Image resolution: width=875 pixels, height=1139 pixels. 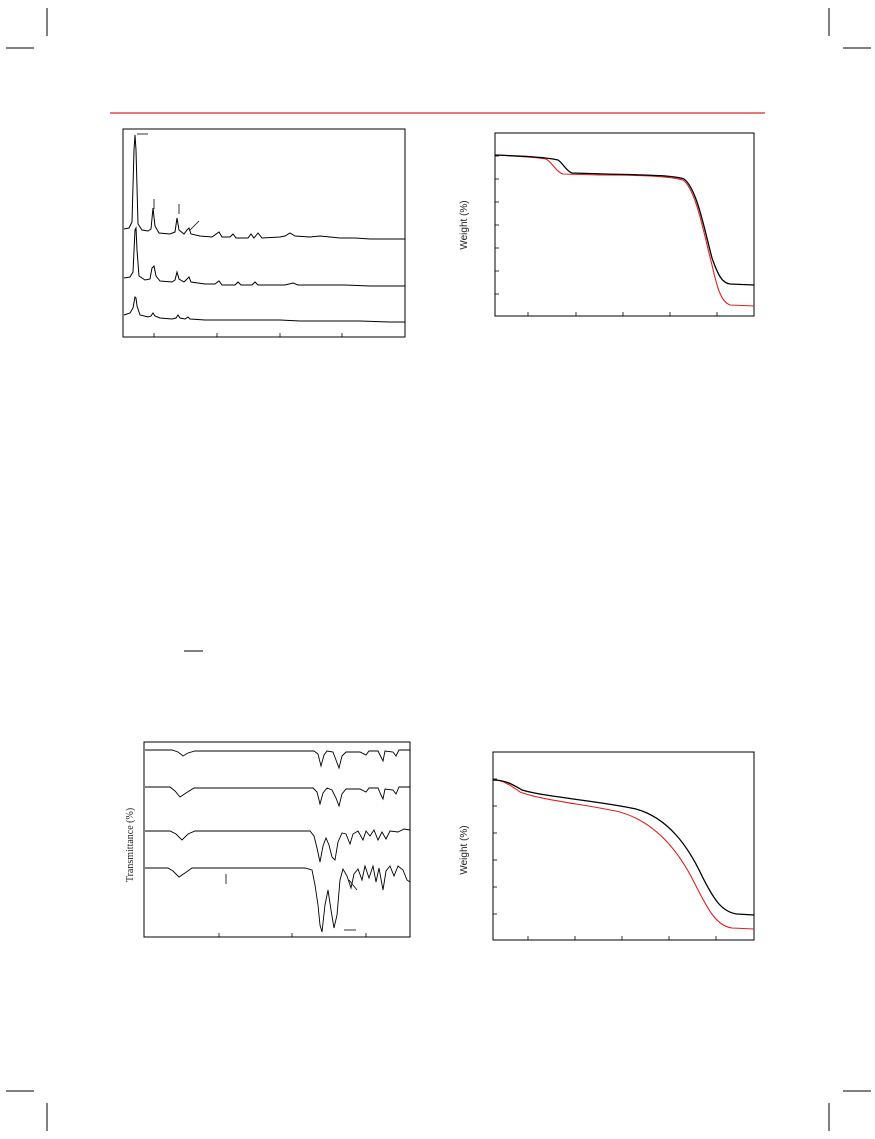 I want to click on tga-bottom-plot-frame, so click(x=623, y=846).